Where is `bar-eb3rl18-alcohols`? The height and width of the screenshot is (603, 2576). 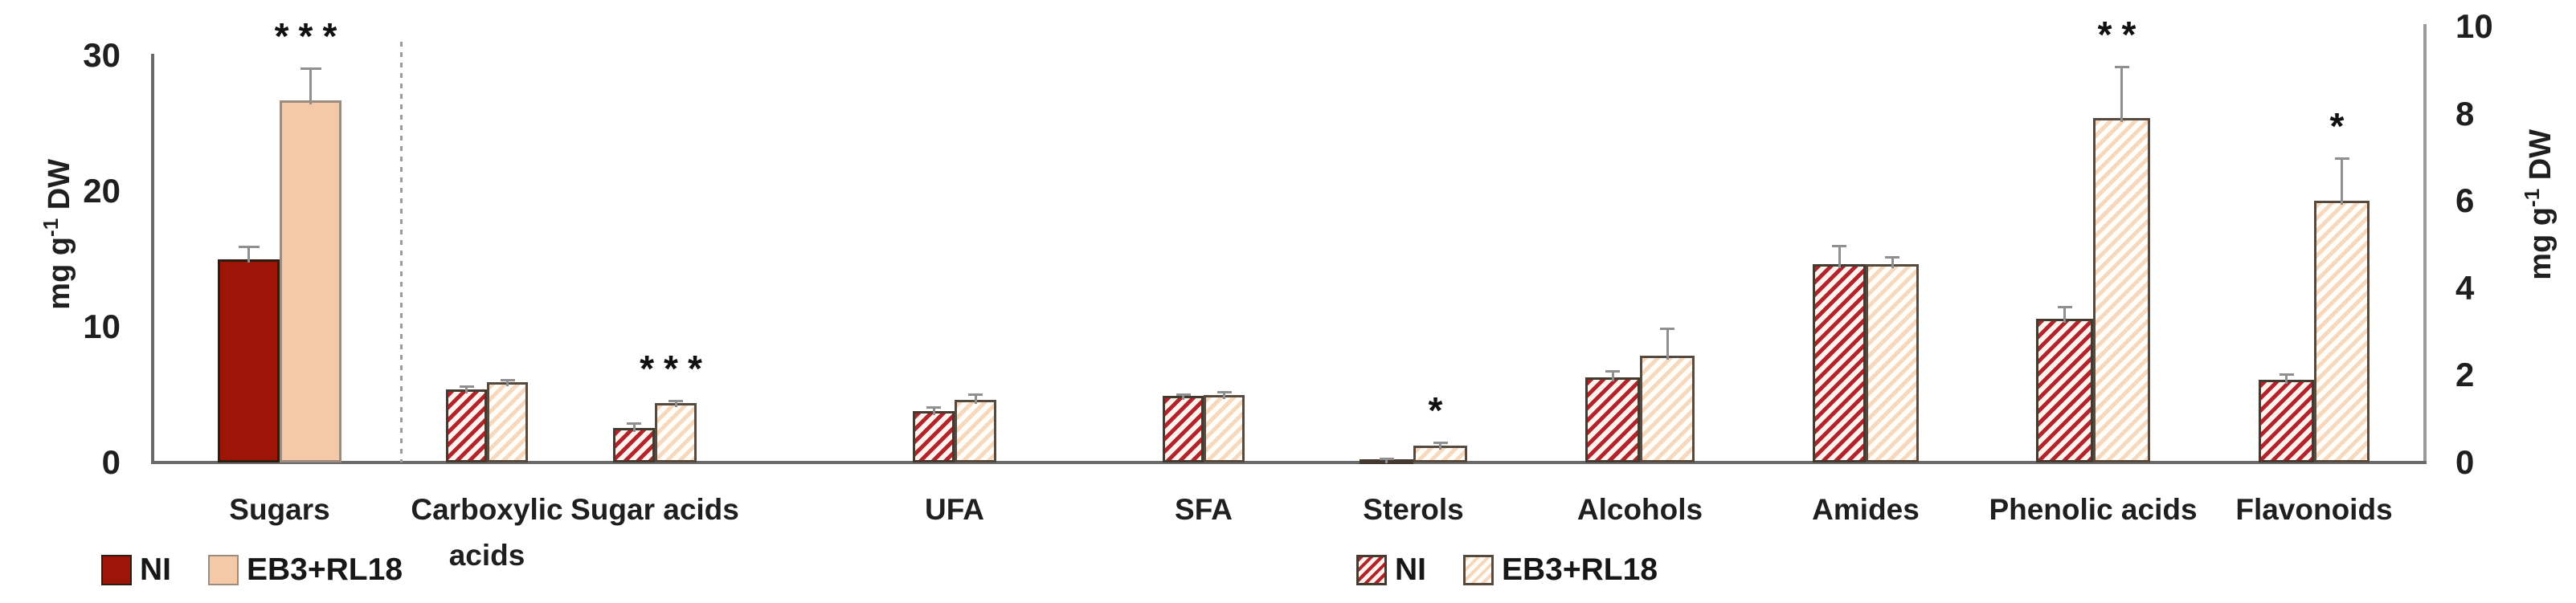 bar-eb3rl18-alcohols is located at coordinates (1667, 408).